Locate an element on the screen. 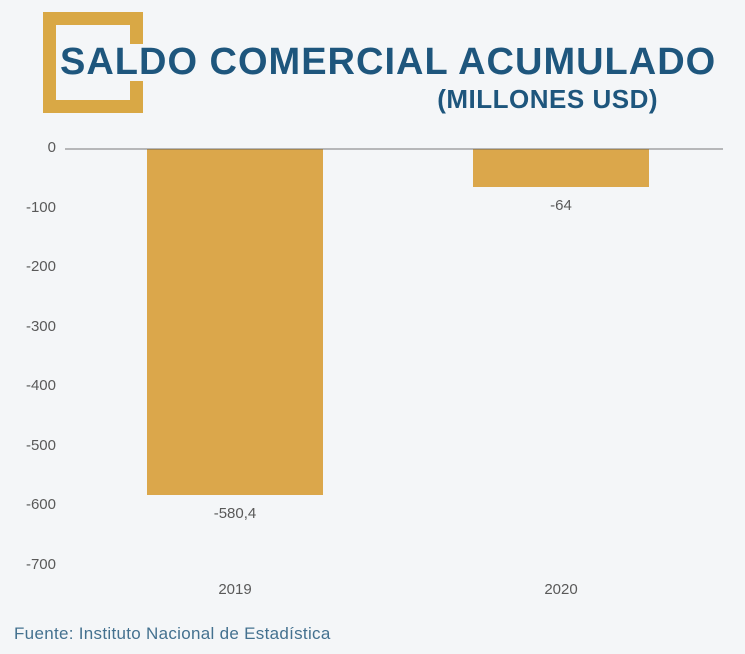 This screenshot has width=745, height=654. zero-axis-line is located at coordinates (394, 149).